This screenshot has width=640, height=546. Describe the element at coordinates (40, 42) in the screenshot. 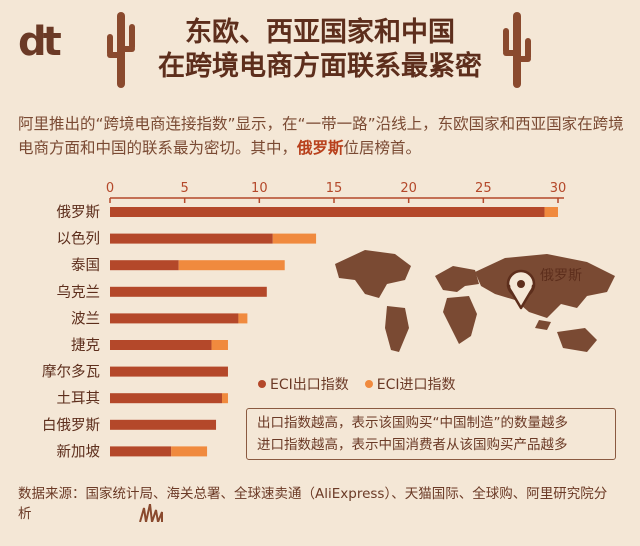

I see `dt-logo: dt` at that location.